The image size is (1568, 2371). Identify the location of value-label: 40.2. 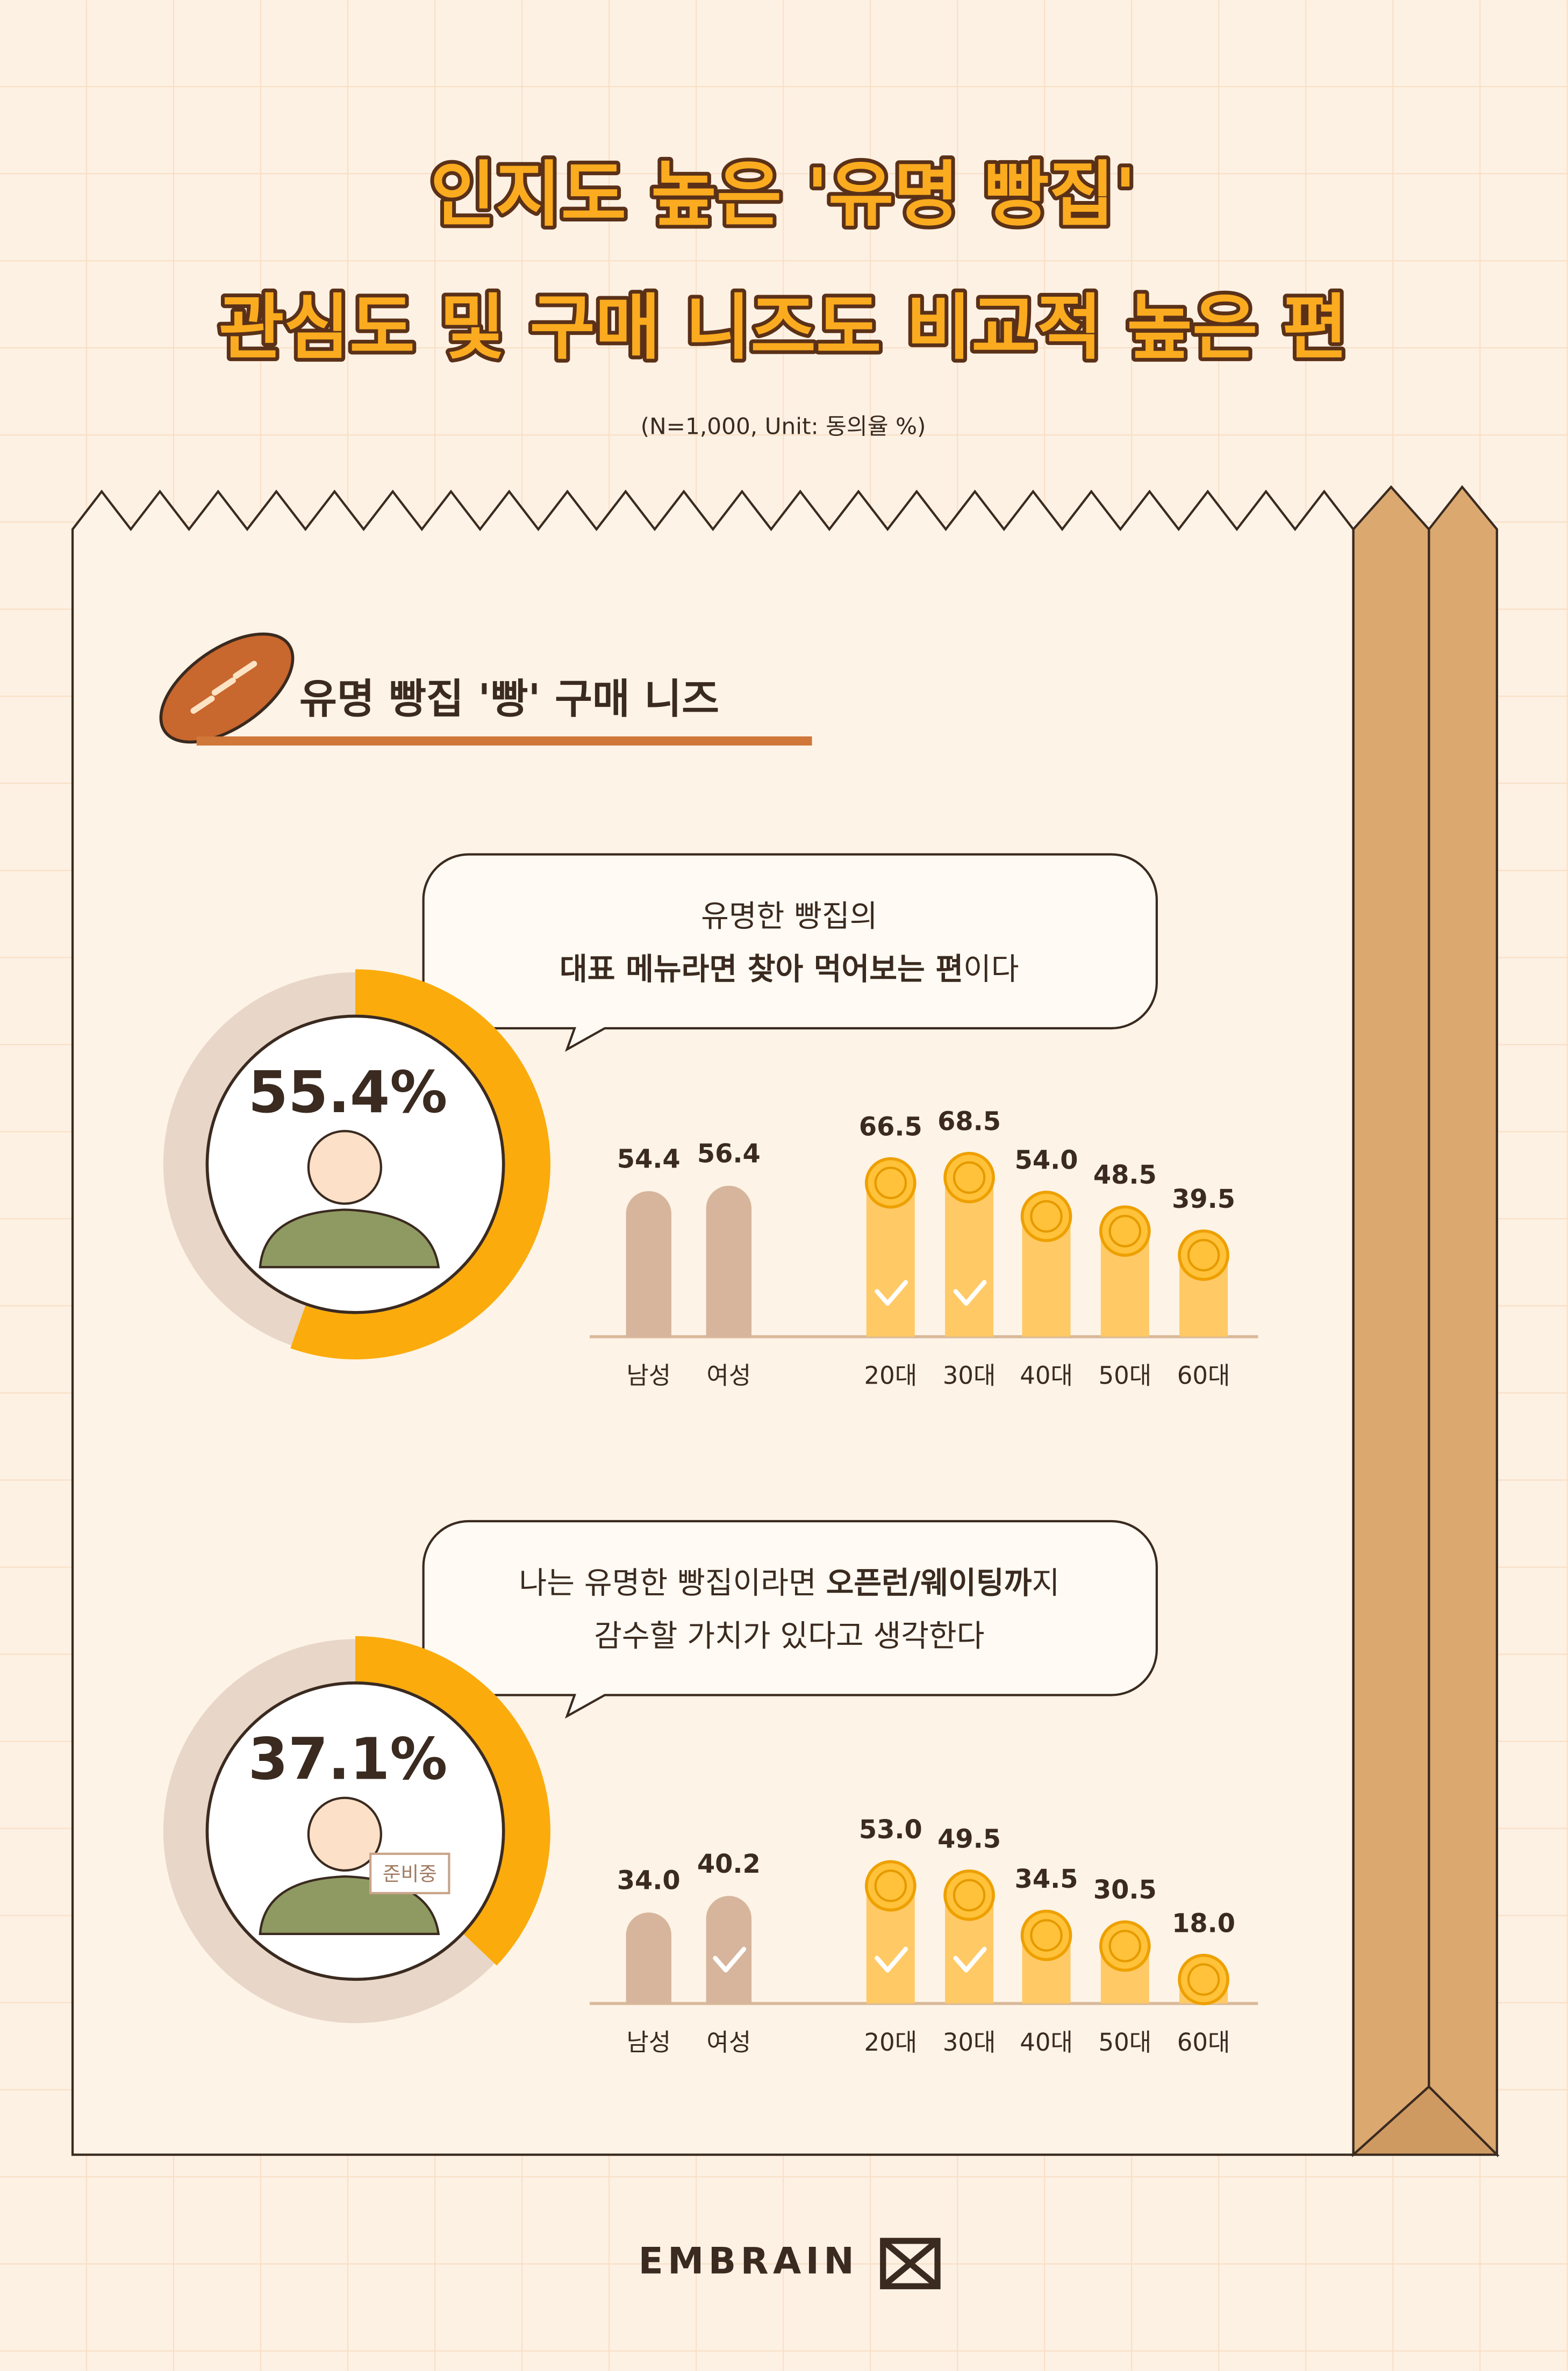
(729, 1865).